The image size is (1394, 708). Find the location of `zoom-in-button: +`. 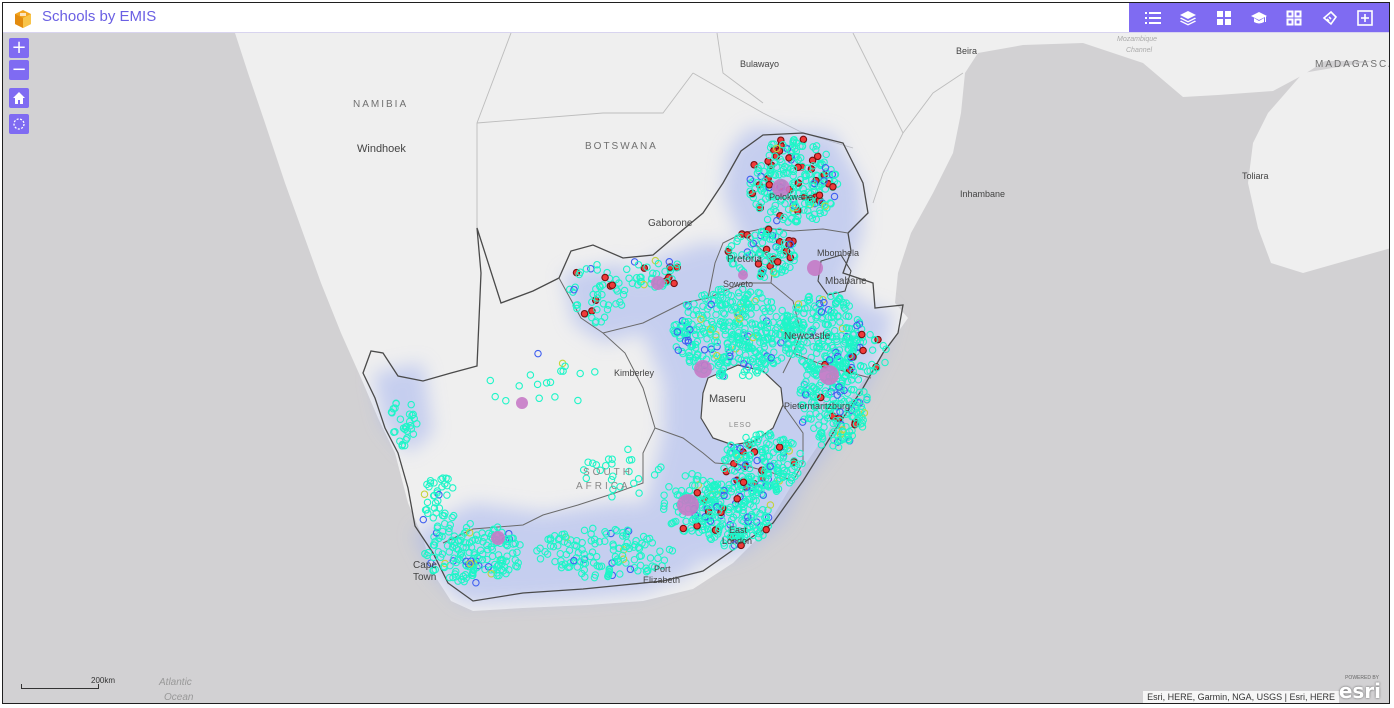

zoom-in-button: + is located at coordinates (19, 48).